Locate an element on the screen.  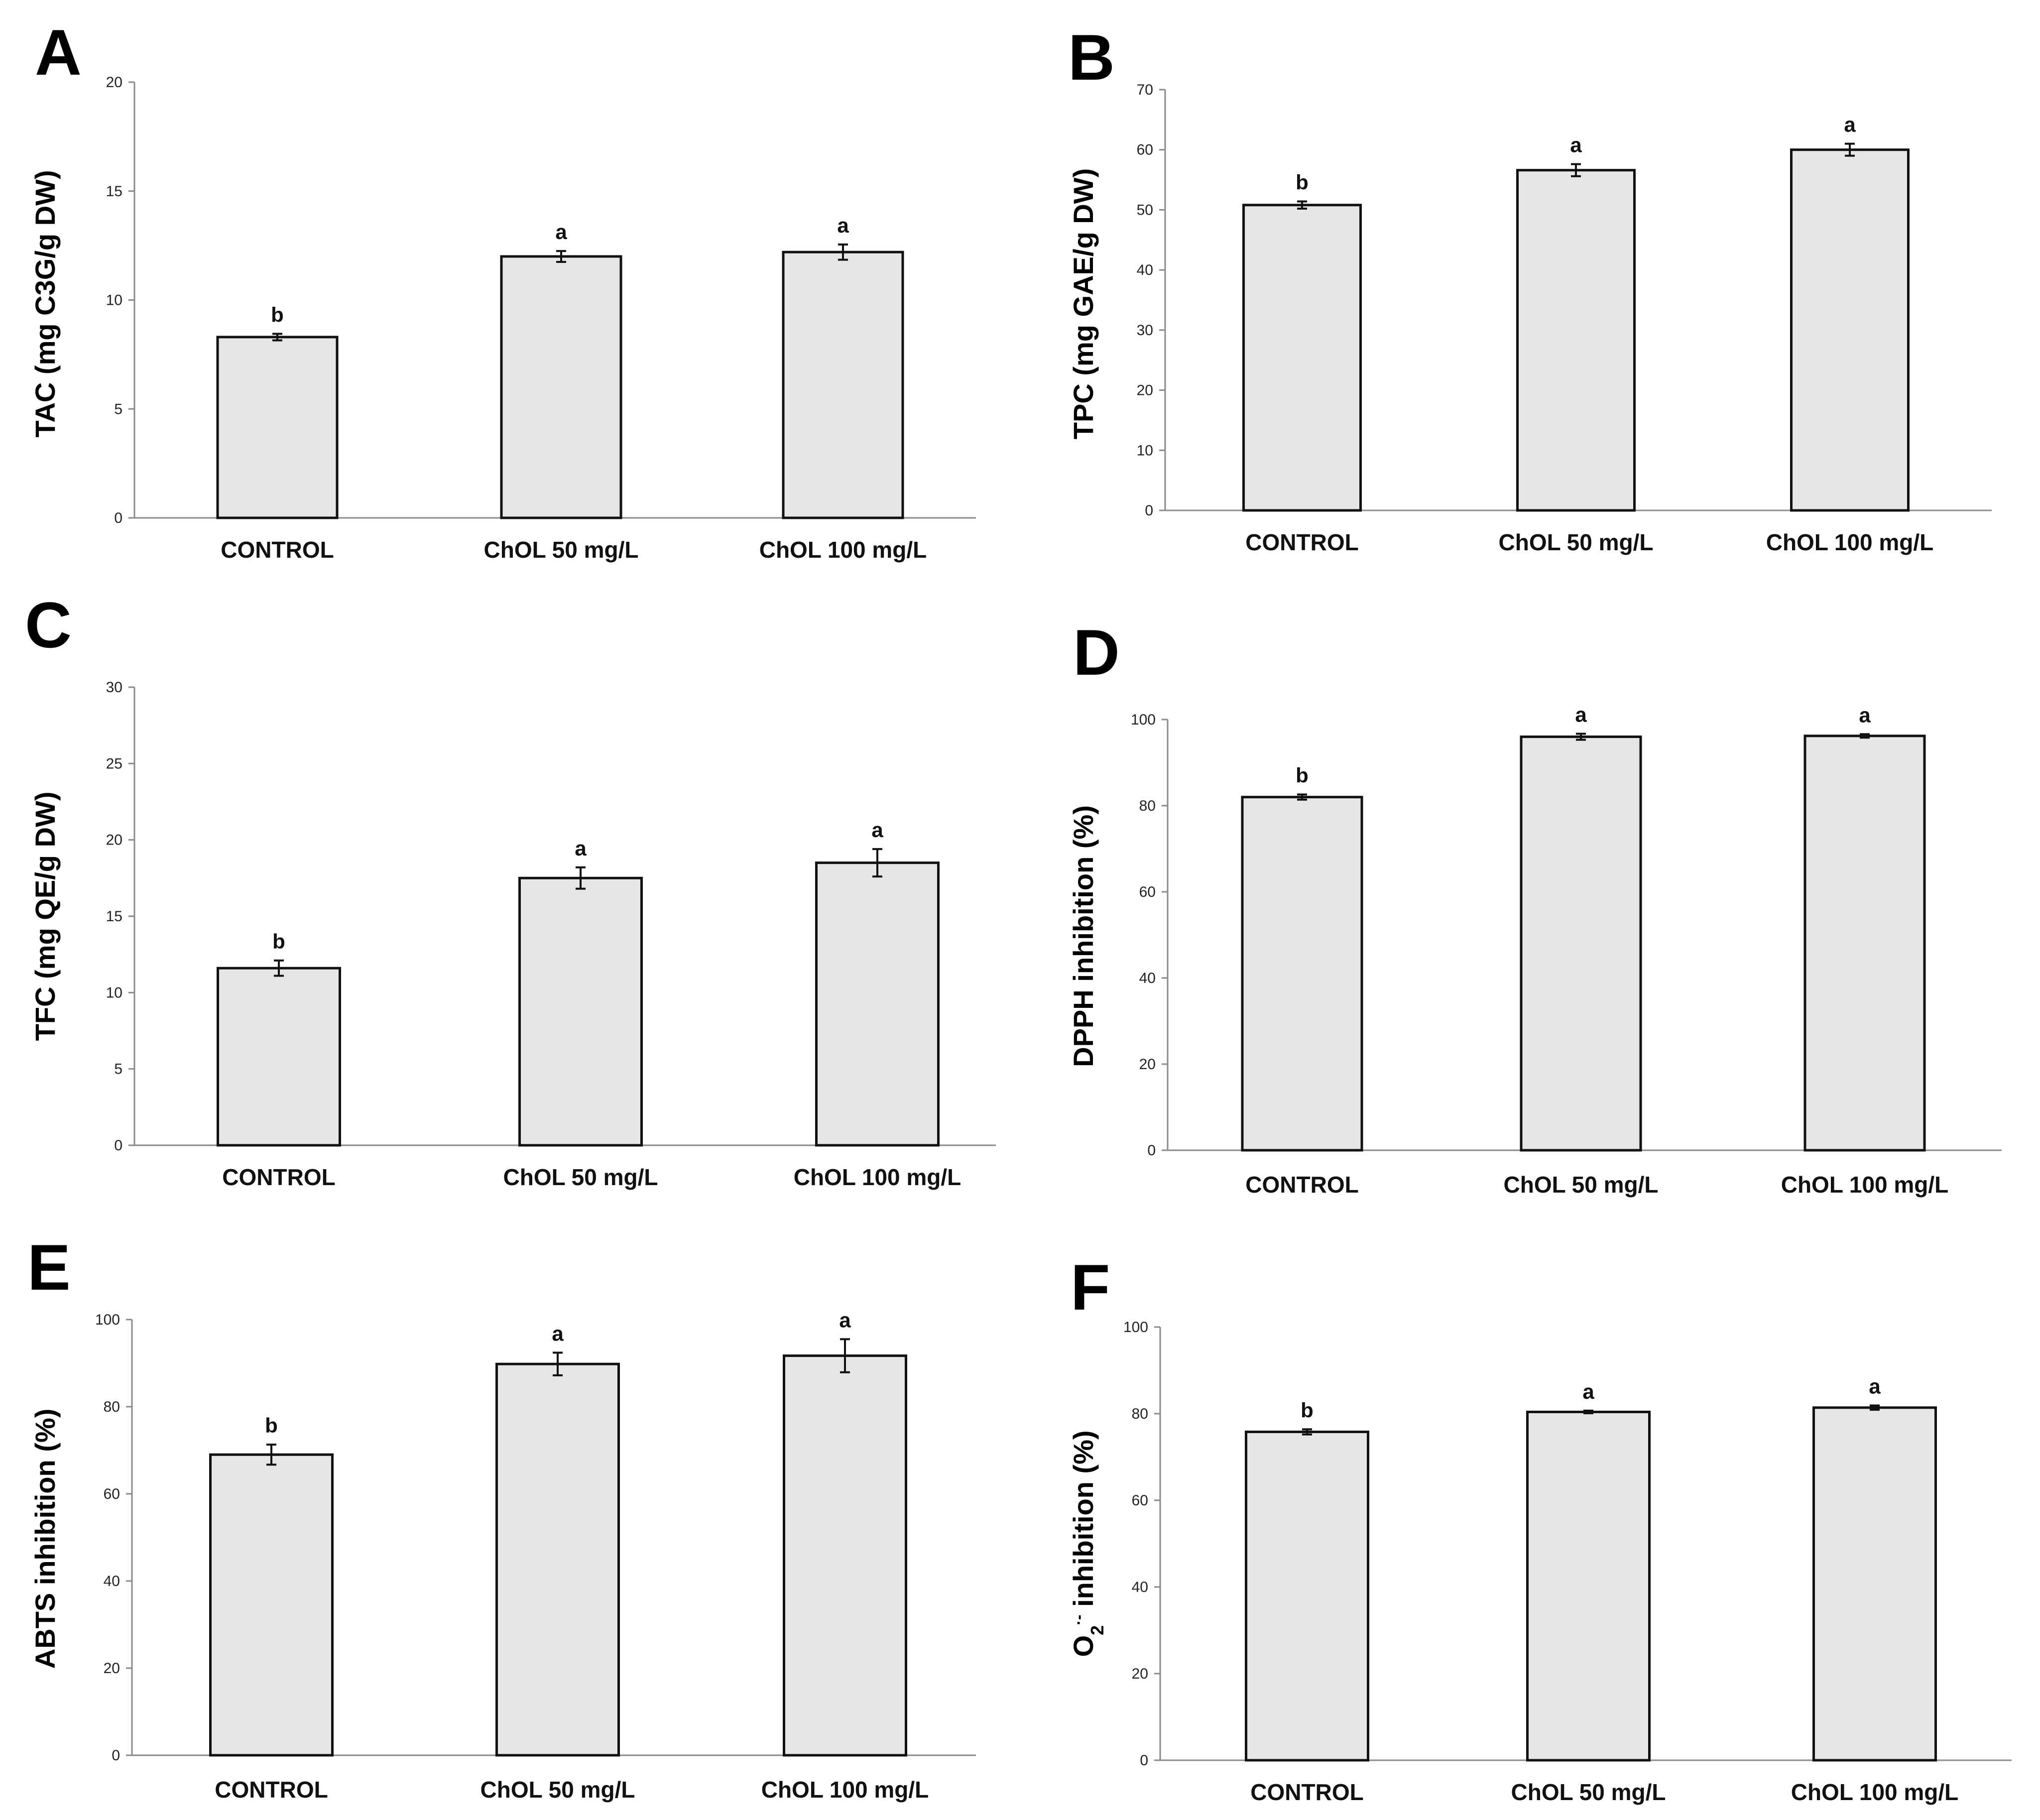
y-axis-label-superscript: ·- is located at coordinates (1078, 1620).